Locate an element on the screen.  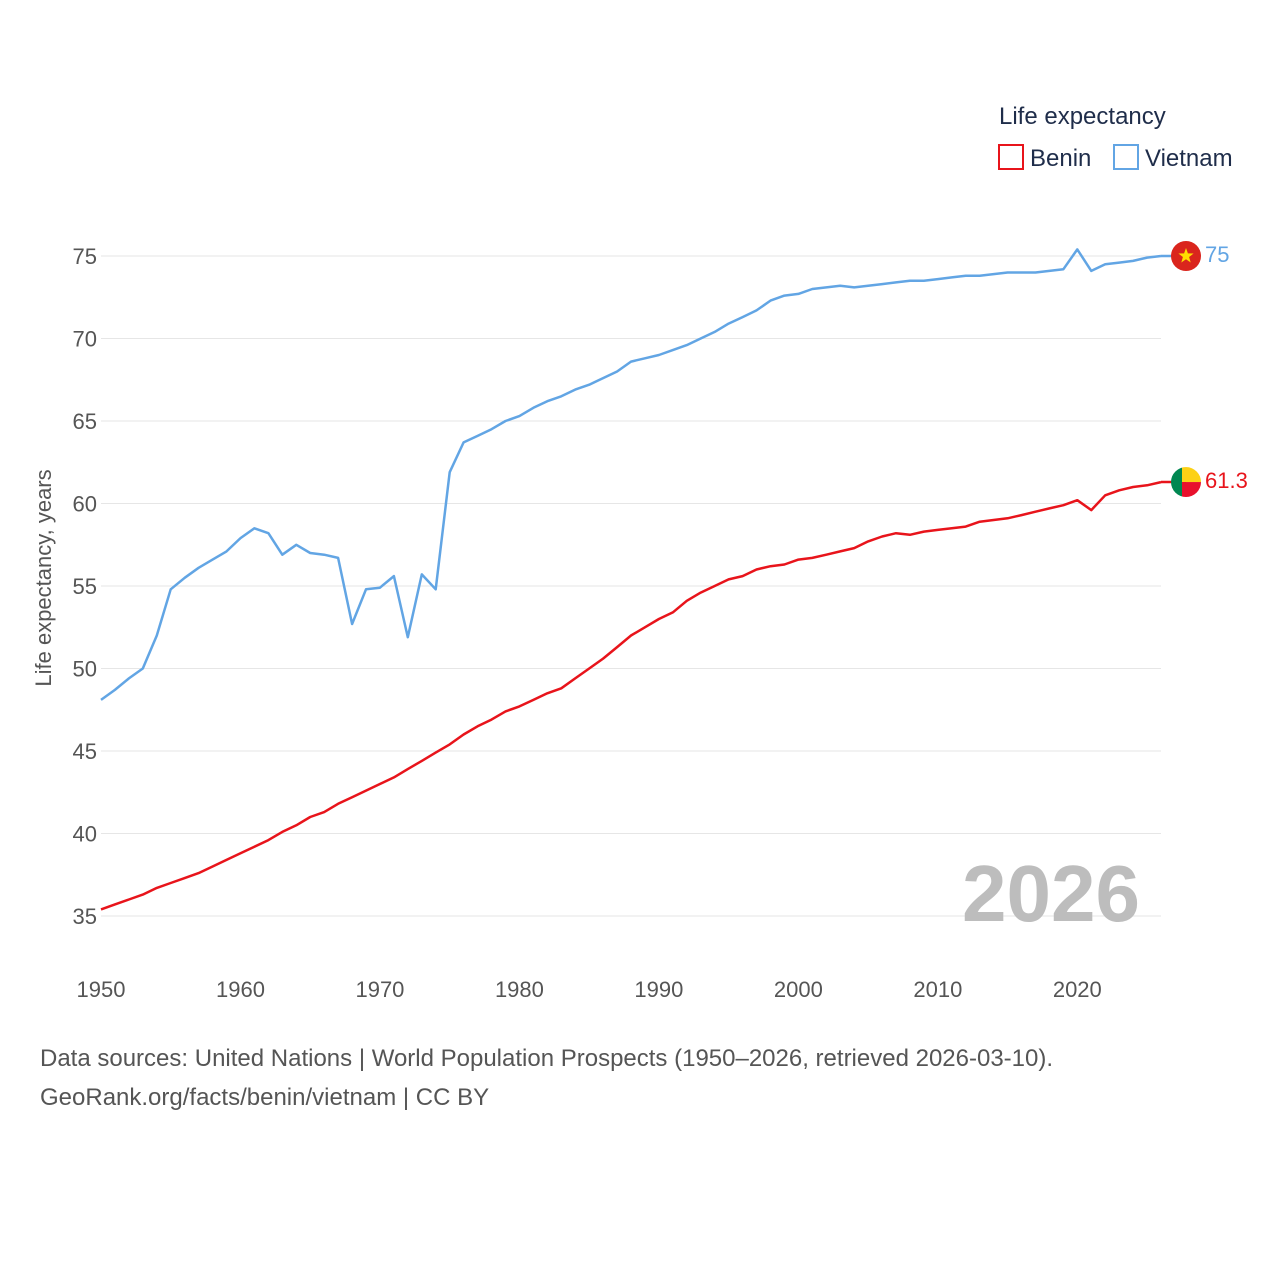
y-tick-label: 50 is located at coordinates (85, 669).